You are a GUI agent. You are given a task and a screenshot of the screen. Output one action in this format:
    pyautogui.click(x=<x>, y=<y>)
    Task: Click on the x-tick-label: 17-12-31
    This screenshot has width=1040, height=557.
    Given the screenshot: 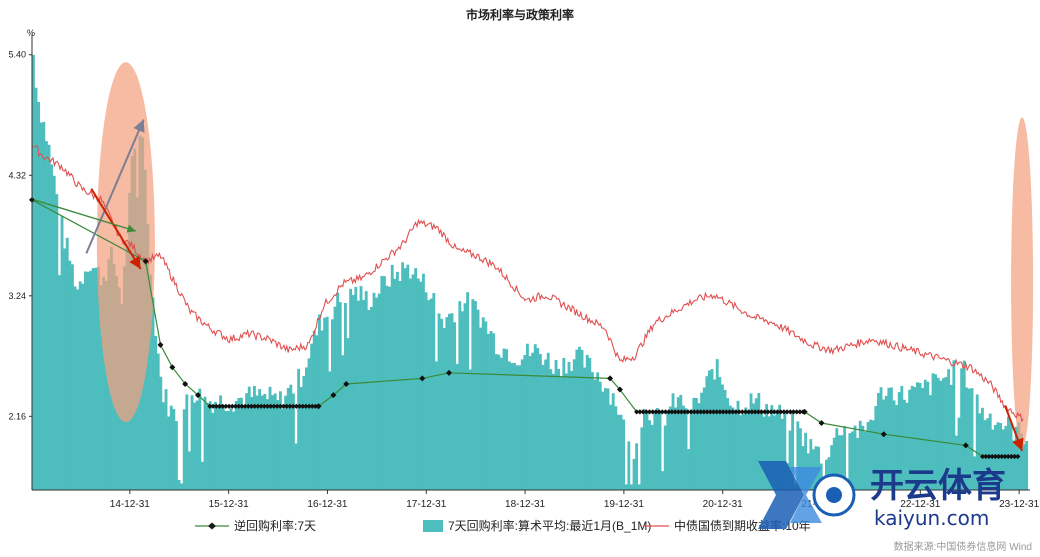 What is the action you would take?
    pyautogui.click(x=426, y=504)
    